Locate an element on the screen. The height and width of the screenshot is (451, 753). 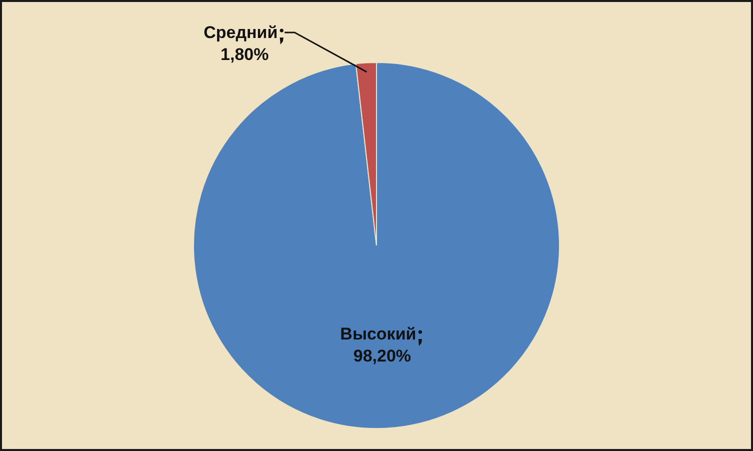
data-label: 98,20% is located at coordinates (382, 356).